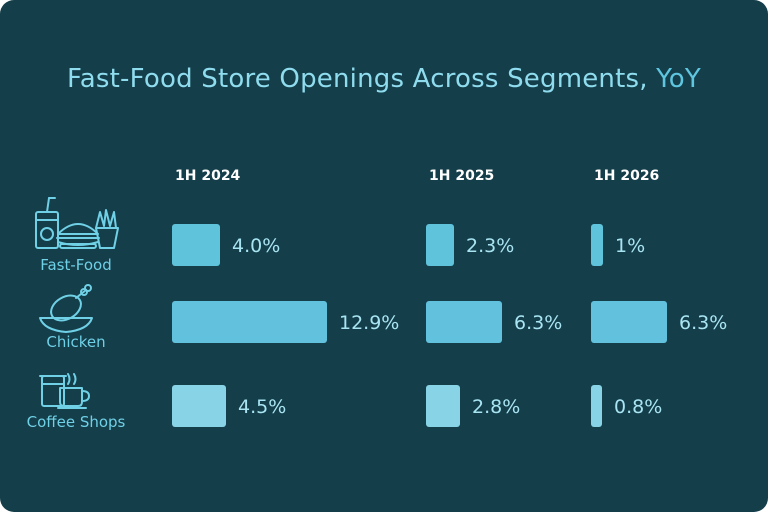  I want to click on period-header: 1H 2025, so click(461, 176).